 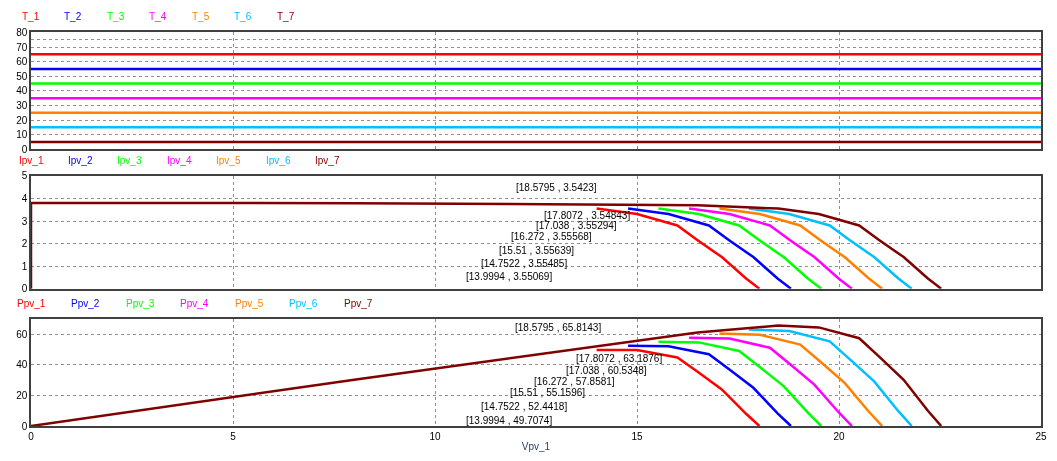 What do you see at coordinates (158, 16) in the screenshot?
I see `text: T_4` at bounding box center [158, 16].